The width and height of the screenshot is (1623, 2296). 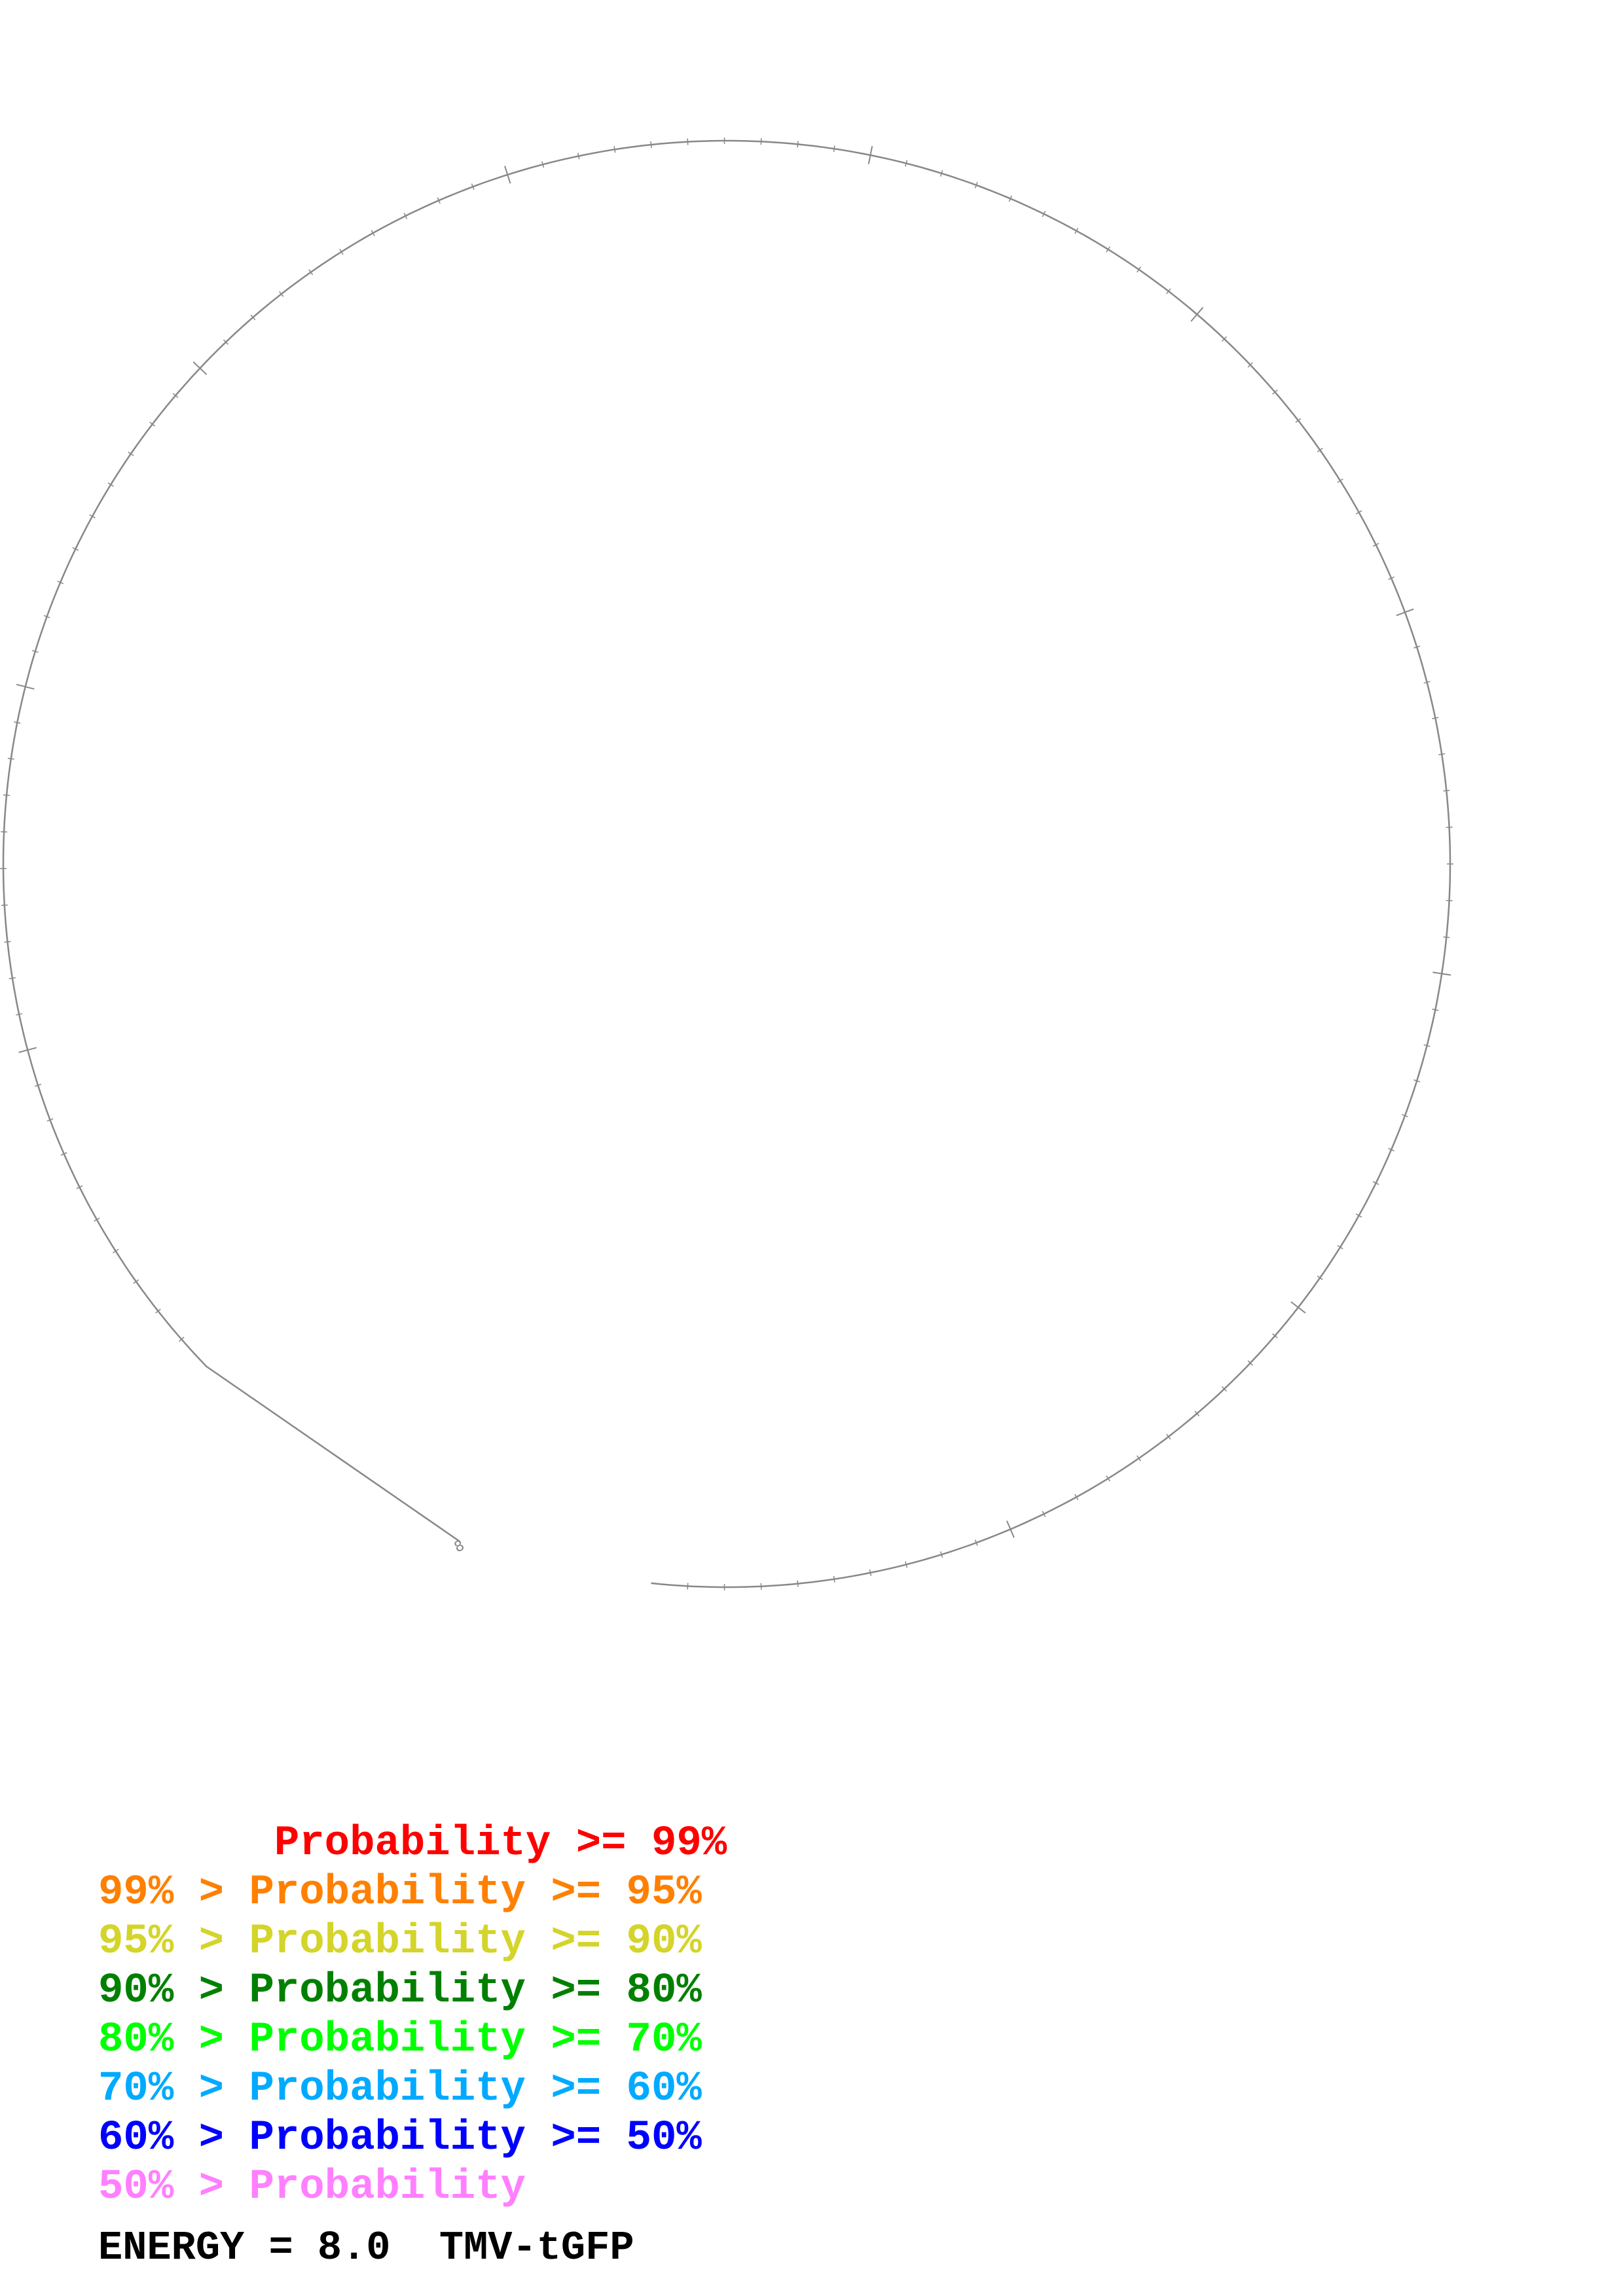 I want to click on legend-entry: 90% > Probability >= 80%, so click(x=400, y=1991).